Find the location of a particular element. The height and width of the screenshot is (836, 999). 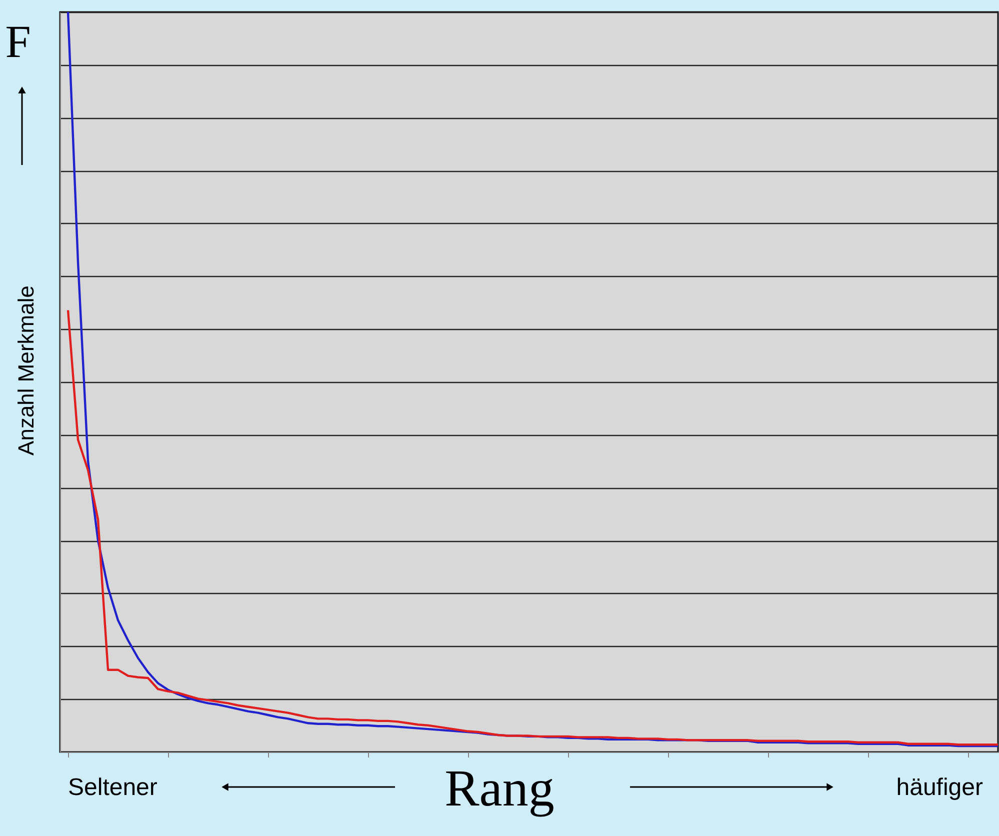

text: häufiger is located at coordinates (940, 787).